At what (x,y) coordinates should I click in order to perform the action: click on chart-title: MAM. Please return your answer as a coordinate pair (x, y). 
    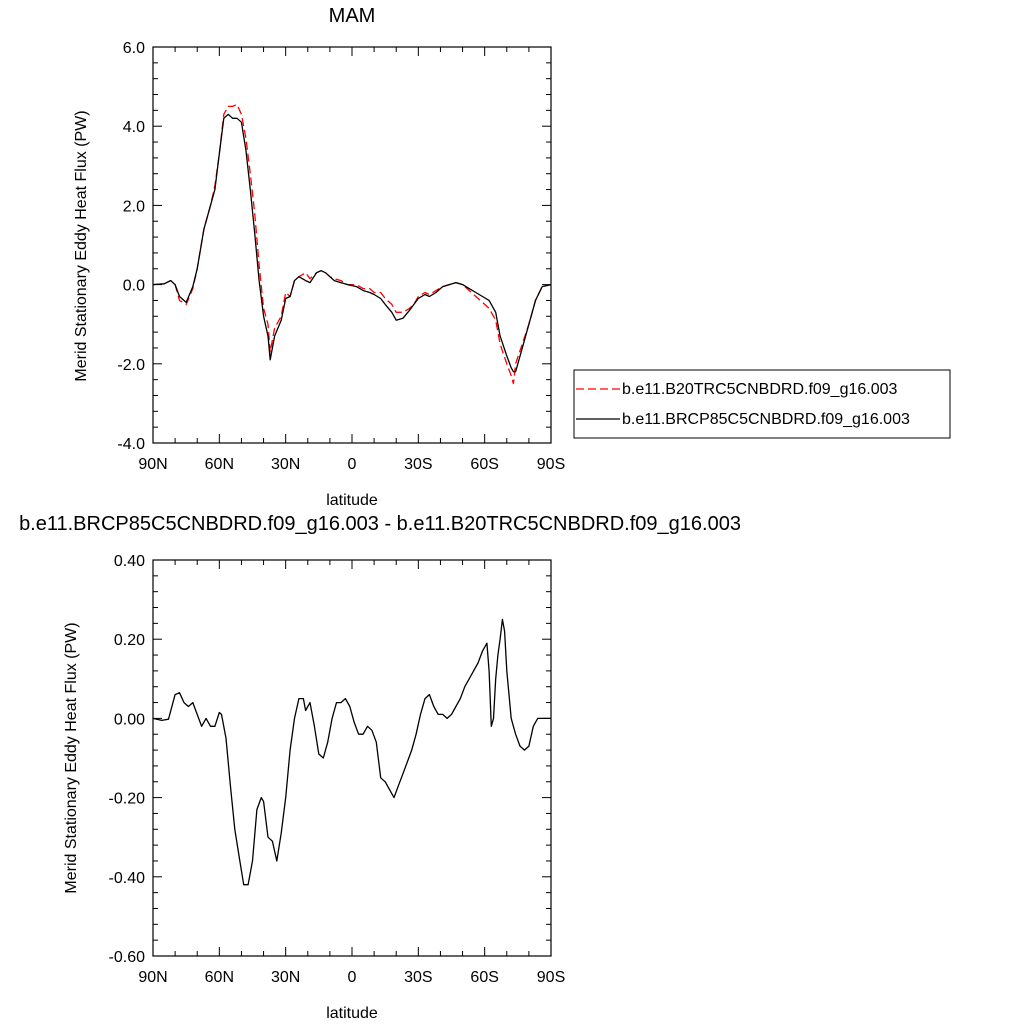
    Looking at the image, I should click on (352, 16).